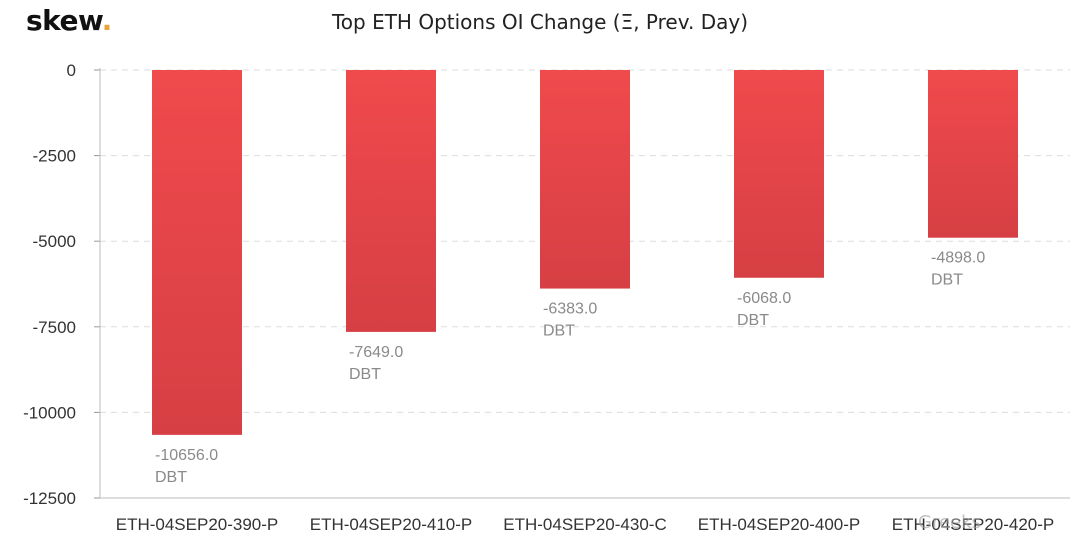 The height and width of the screenshot is (543, 1080). I want to click on bar-value-label: -6068.0, so click(764, 298).